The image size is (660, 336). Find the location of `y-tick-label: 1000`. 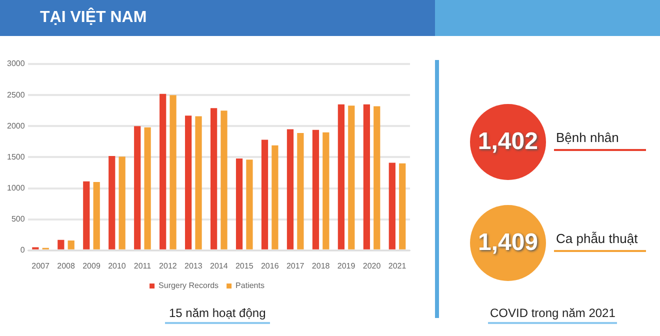

y-tick-label: 1000 is located at coordinates (16, 187).